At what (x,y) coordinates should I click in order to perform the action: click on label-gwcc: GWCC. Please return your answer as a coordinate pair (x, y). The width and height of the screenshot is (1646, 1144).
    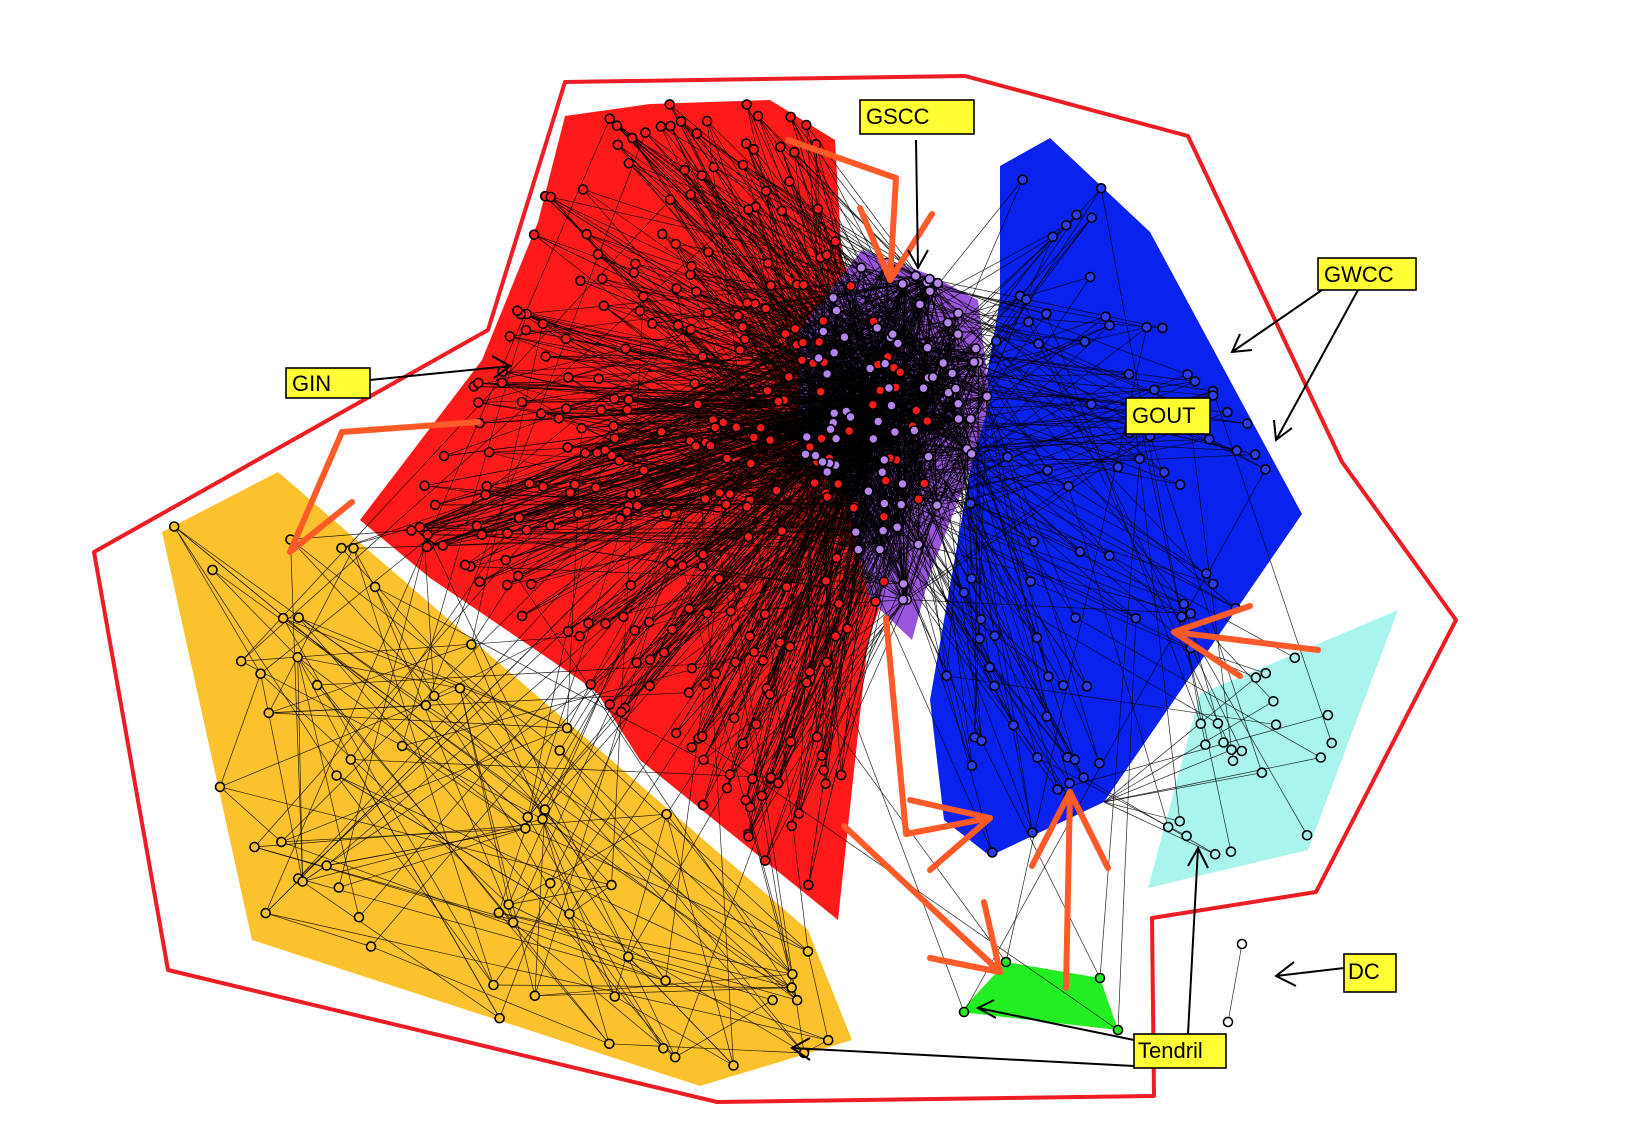
    Looking at the image, I should click on (1367, 274).